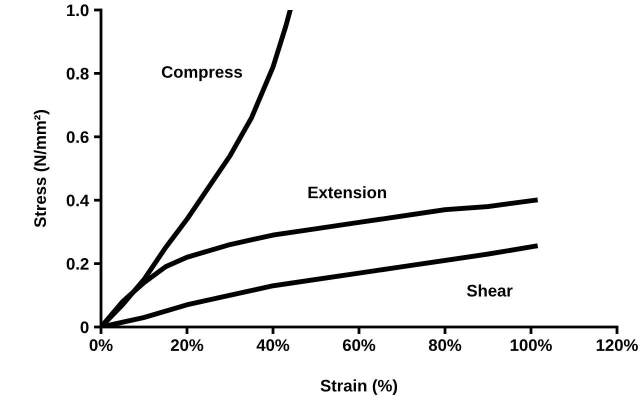 The height and width of the screenshot is (411, 641). What do you see at coordinates (77, 137) in the screenshot?
I see `y-tick-label: 0.6` at bounding box center [77, 137].